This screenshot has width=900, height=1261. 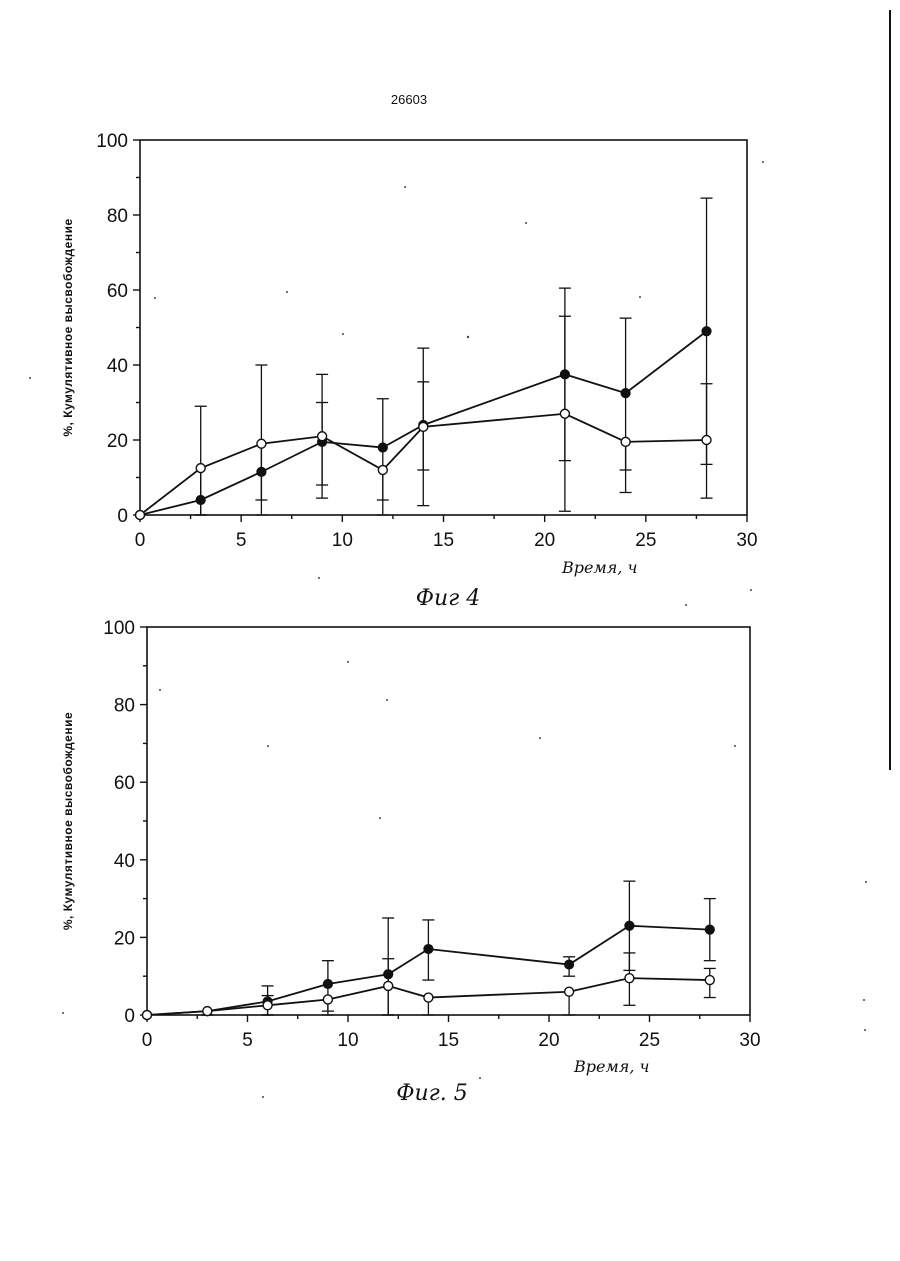 What do you see at coordinates (429, 986) in the screenshot?
I see `series-open` at bounding box center [429, 986].